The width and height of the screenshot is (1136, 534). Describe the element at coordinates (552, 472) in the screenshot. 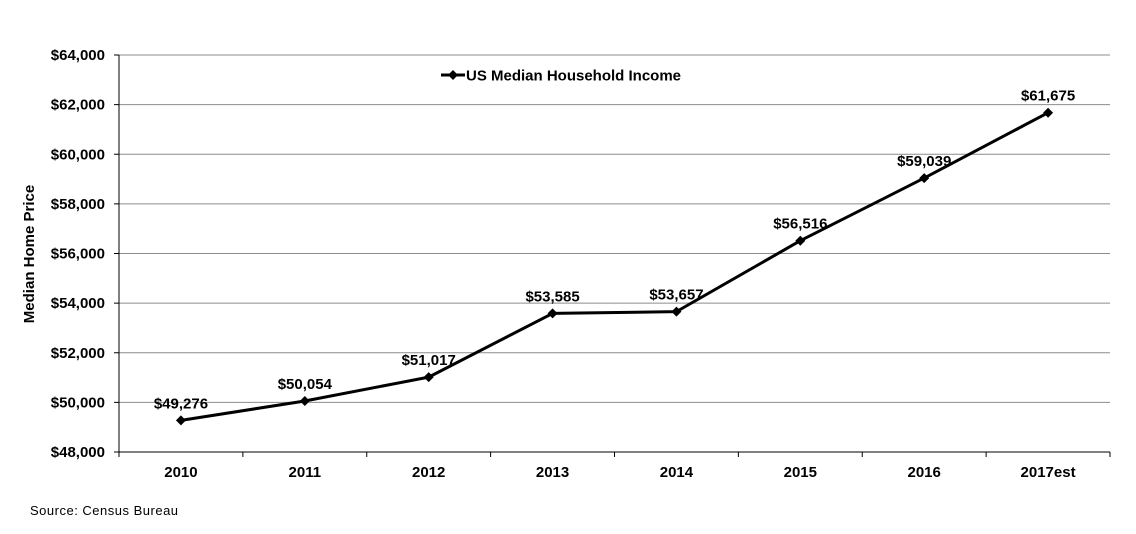

I see `x-tick-label: 2013` at that location.